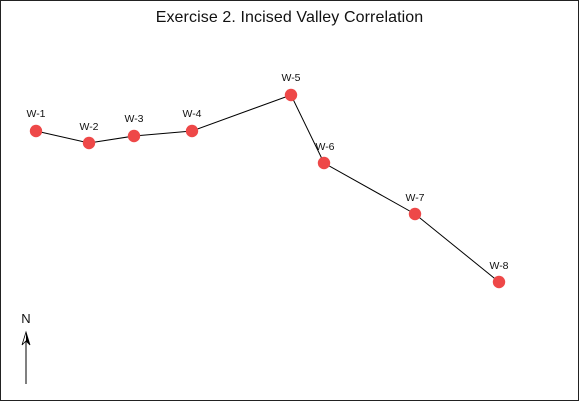  Describe the element at coordinates (133, 119) in the screenshot. I see `well-label: W-3` at that location.